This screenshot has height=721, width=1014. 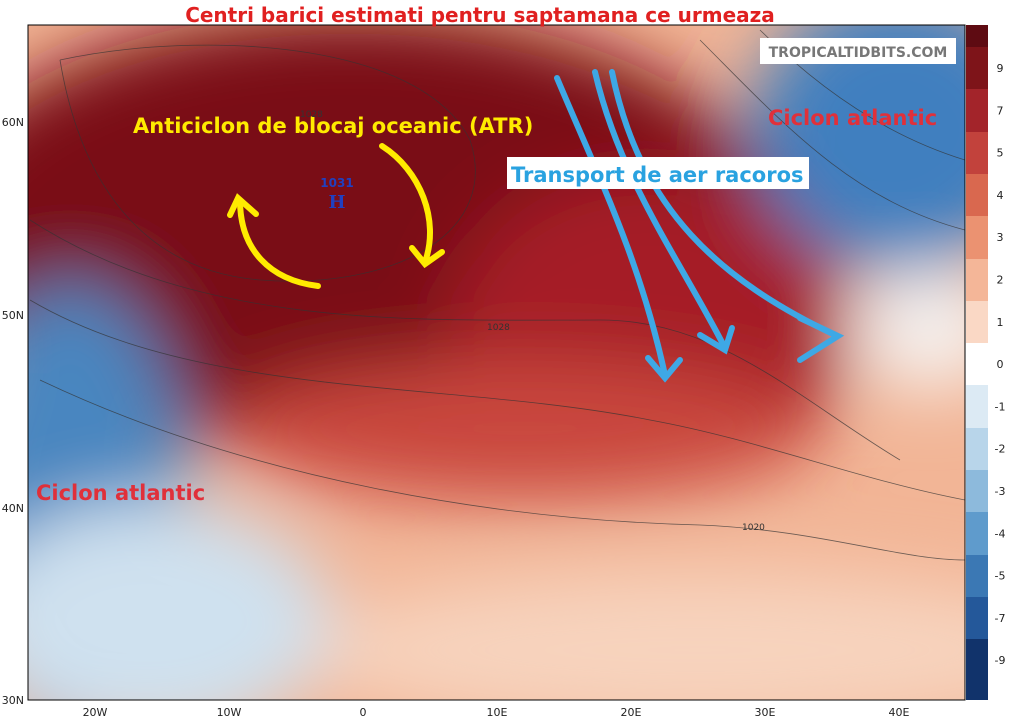 I want to click on longitude-label: 0, so click(x=363, y=712).